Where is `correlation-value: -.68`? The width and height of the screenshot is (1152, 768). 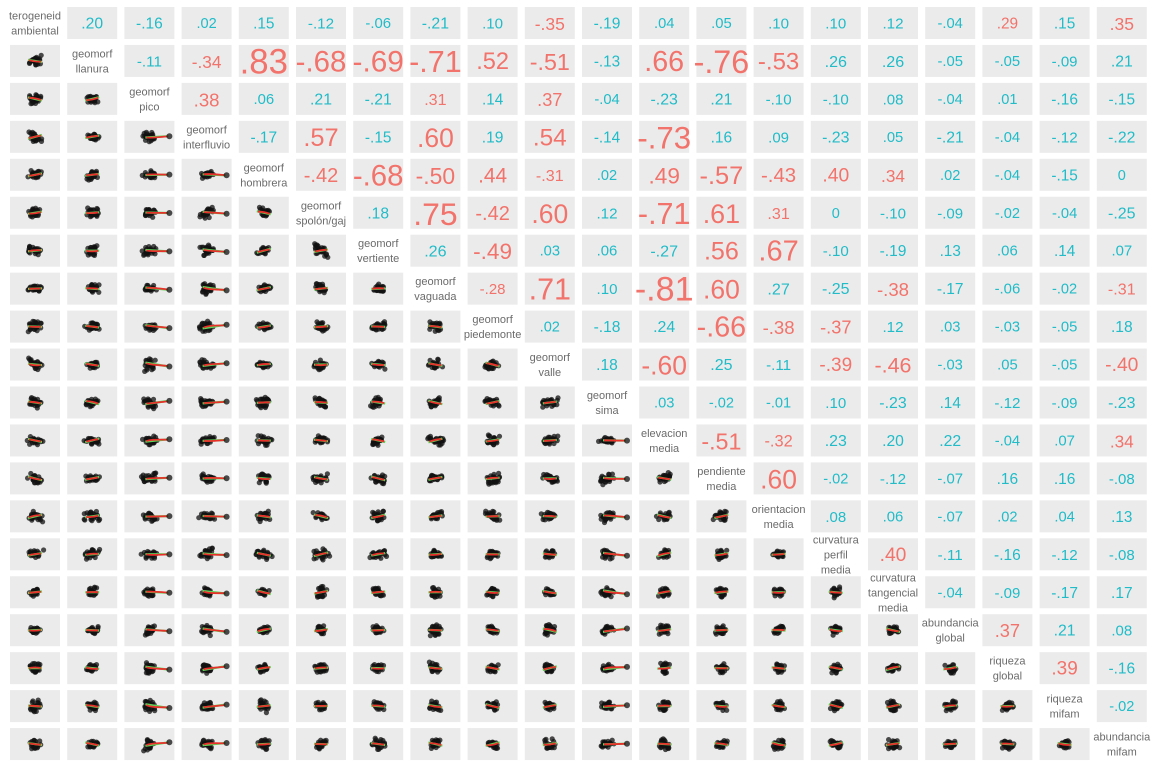 correlation-value: -.68 is located at coordinates (378, 175).